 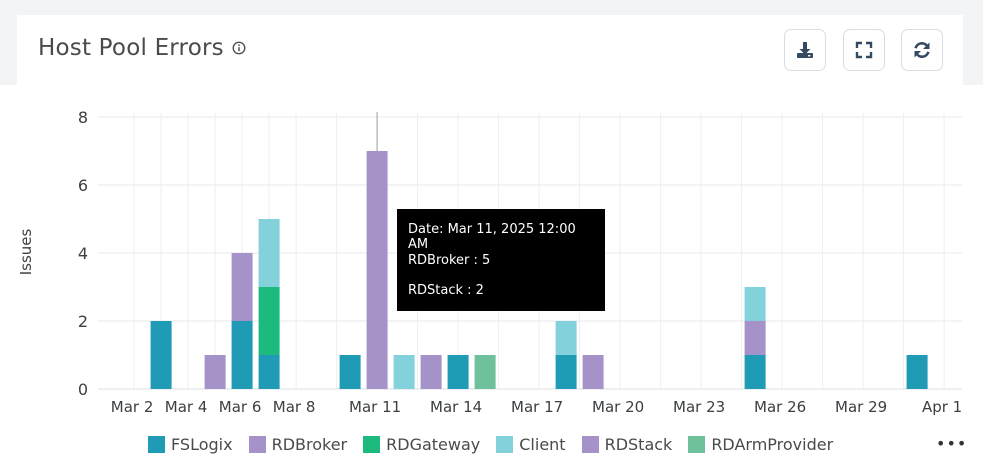 What do you see at coordinates (186, 407) in the screenshot?
I see `x-tick-label: Mar 4` at bounding box center [186, 407].